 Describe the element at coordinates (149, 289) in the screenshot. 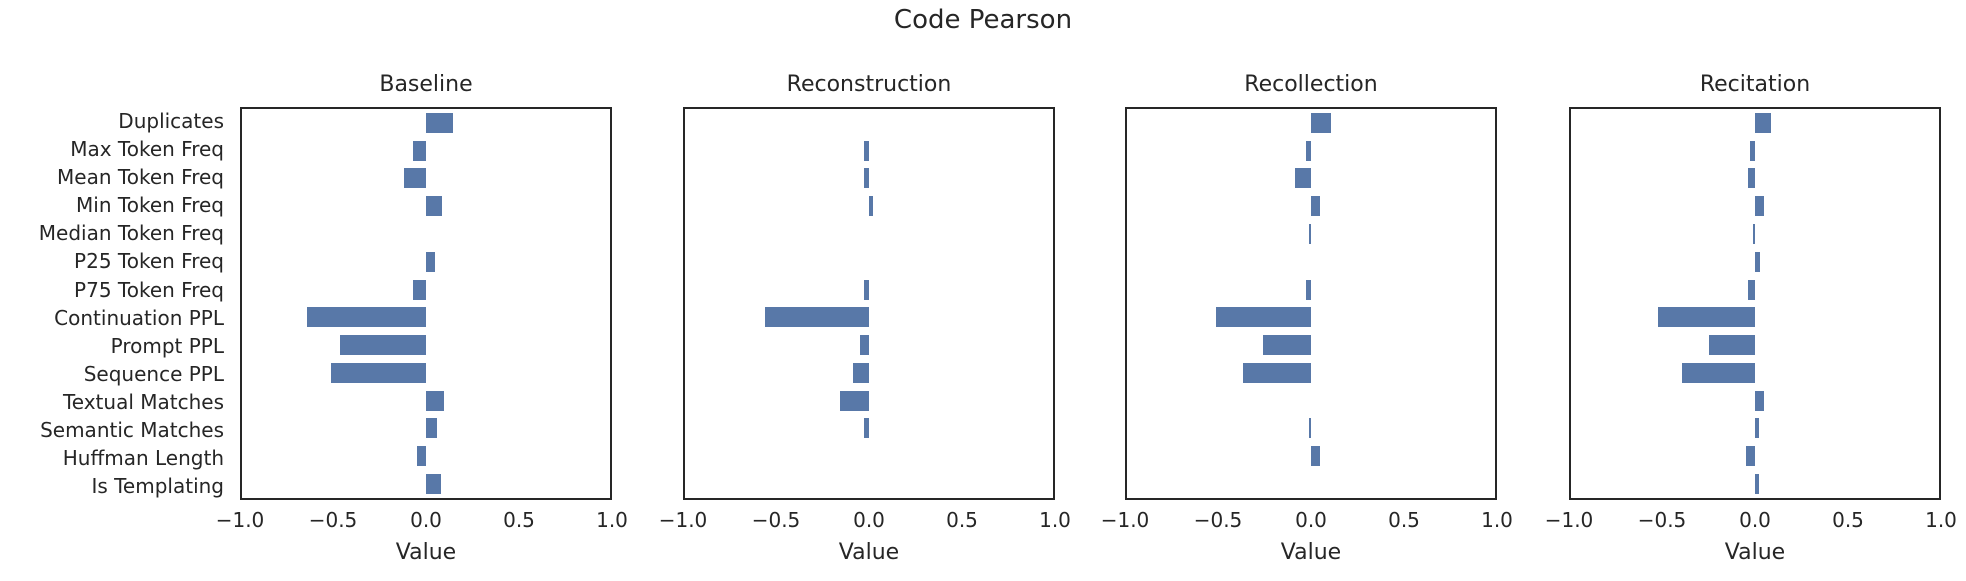

I see `y-tick-label-p75-token-freq: P75 Token Freq` at that location.